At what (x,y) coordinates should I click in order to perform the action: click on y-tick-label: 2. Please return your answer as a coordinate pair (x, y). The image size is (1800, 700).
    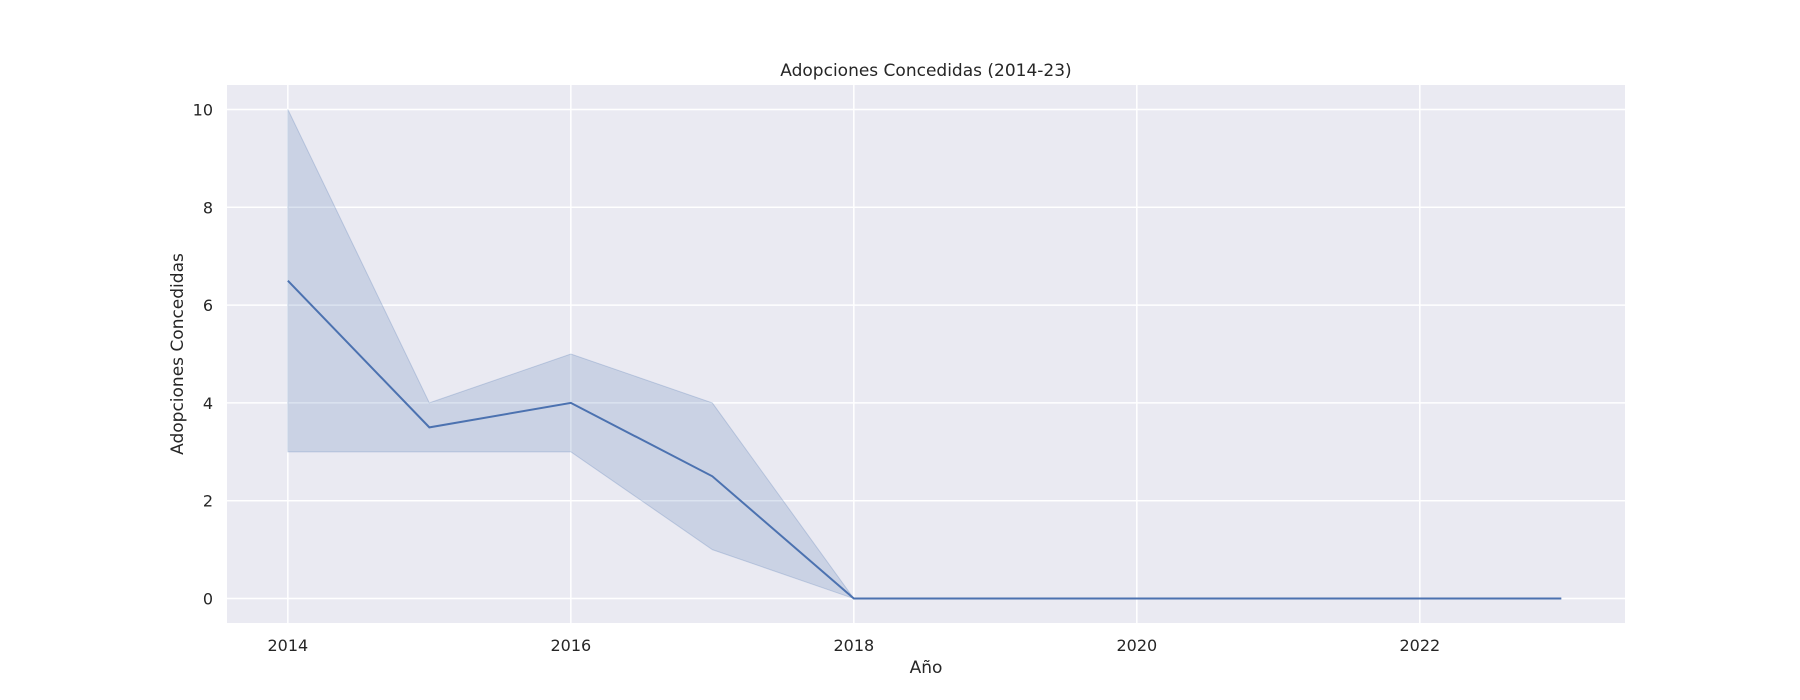
    Looking at the image, I should click on (208, 501).